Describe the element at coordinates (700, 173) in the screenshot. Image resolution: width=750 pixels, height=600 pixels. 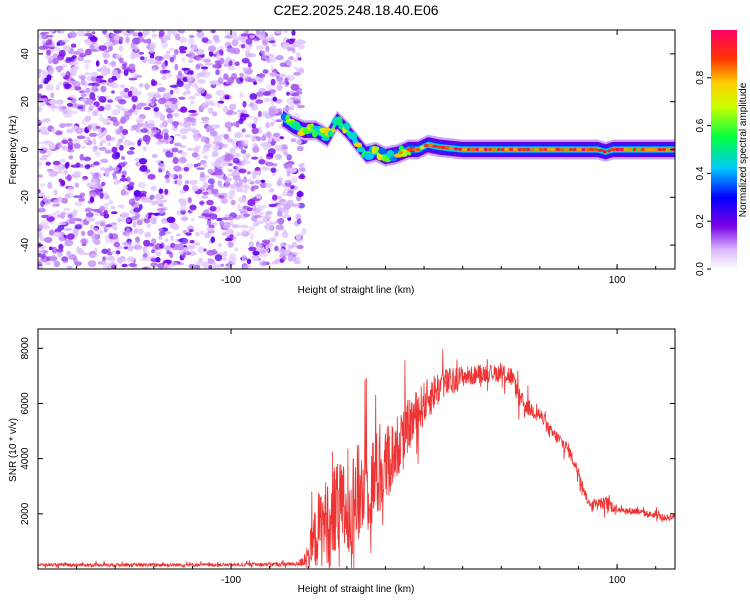
I see `colorbar-tick-label: 0.4` at that location.